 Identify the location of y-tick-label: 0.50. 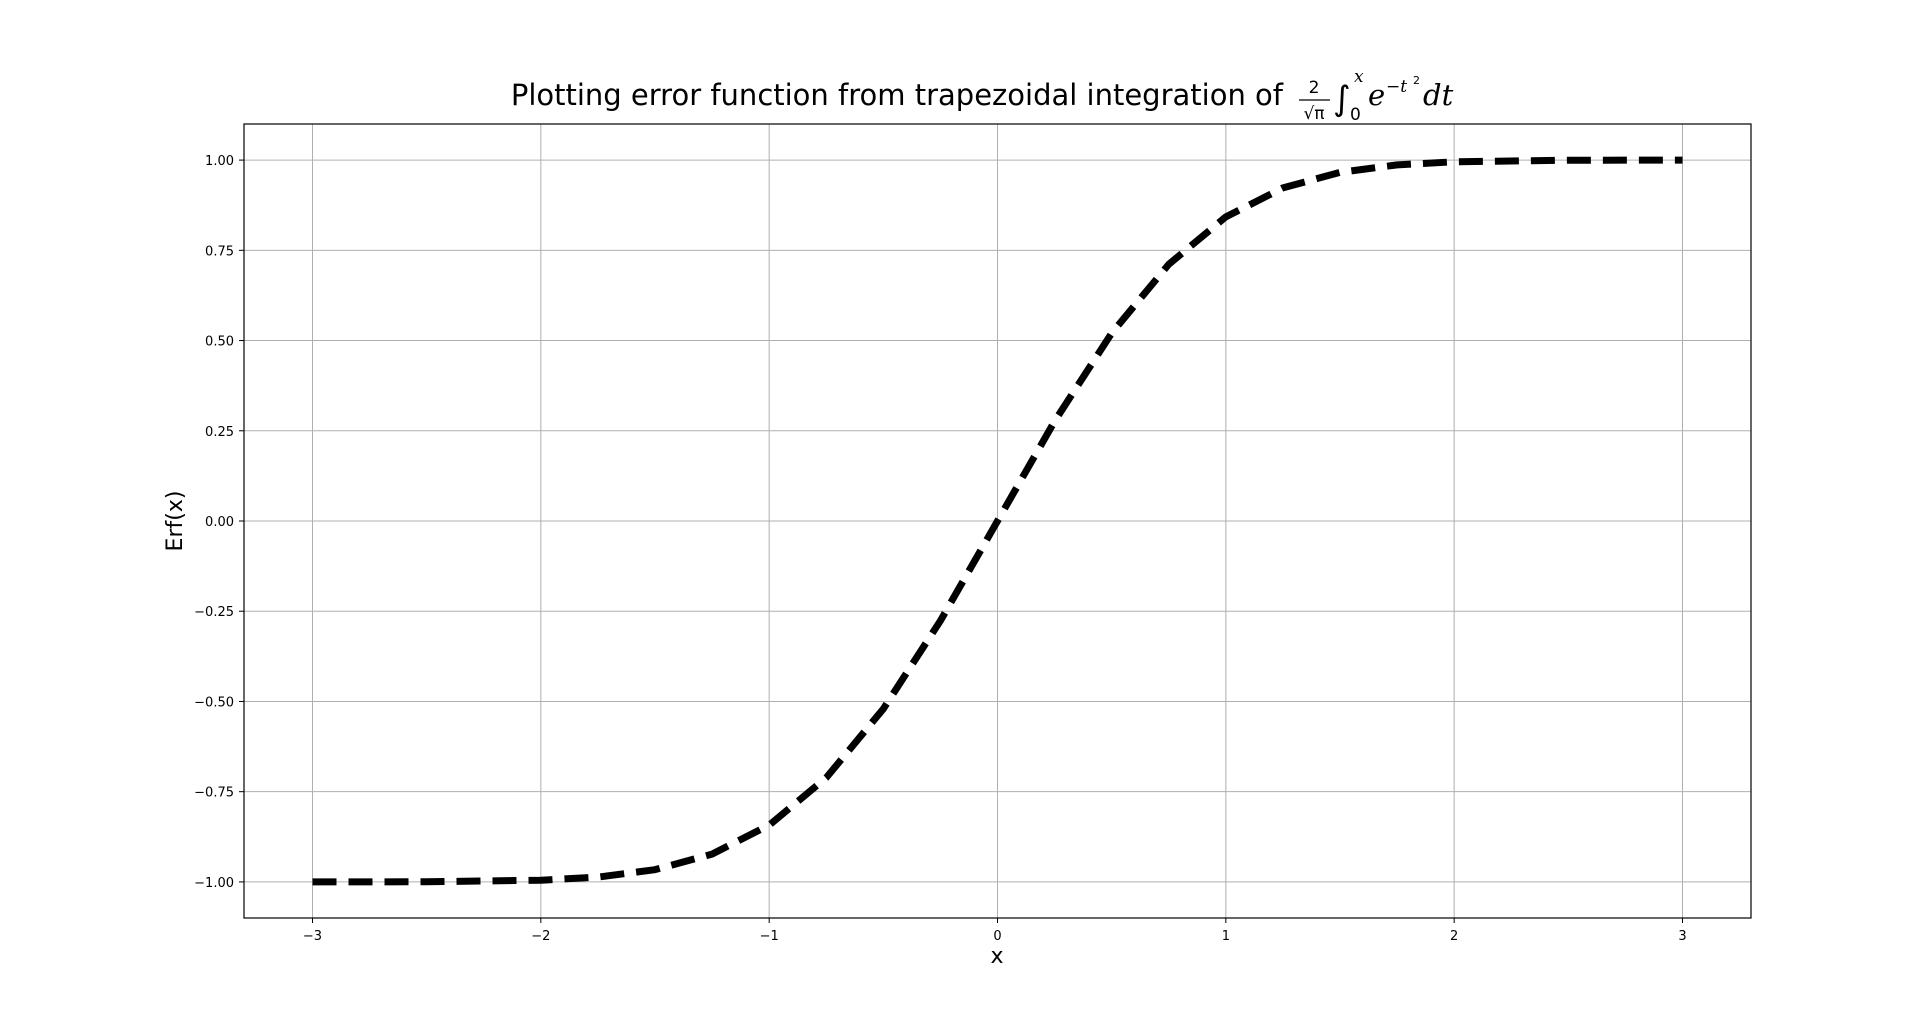
(219, 342).